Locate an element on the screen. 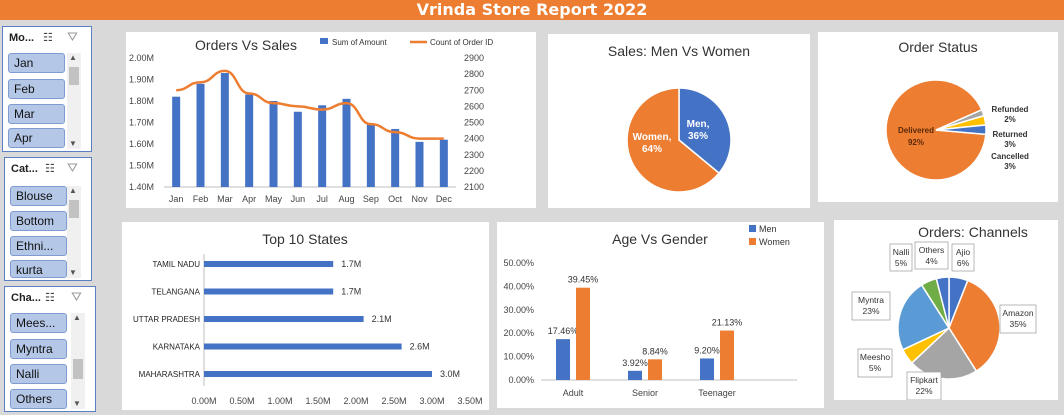 The width and height of the screenshot is (1064, 415). data-label: 8.84% is located at coordinates (655, 351).